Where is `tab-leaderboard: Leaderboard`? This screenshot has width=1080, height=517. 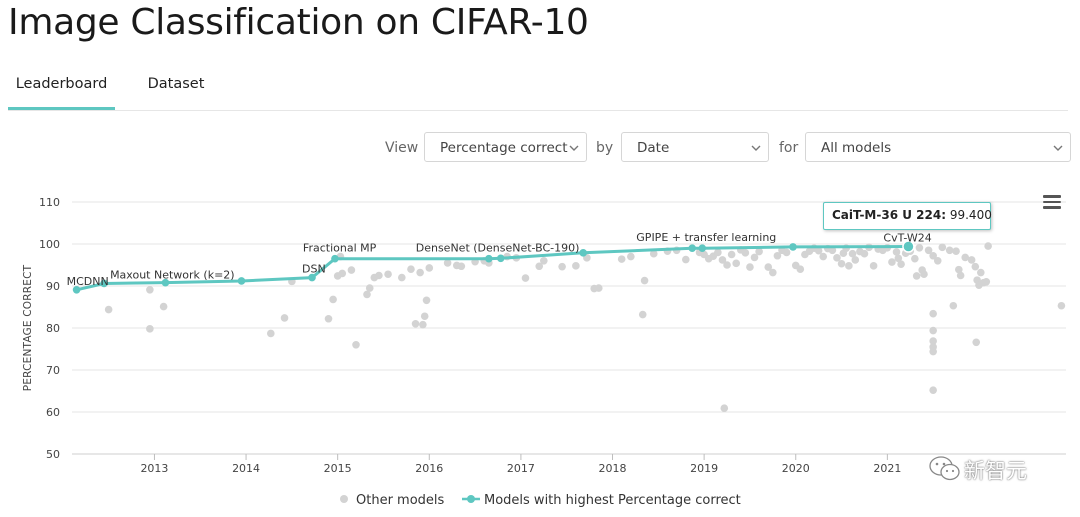
tab-leaderboard: Leaderboard is located at coordinates (61, 88).